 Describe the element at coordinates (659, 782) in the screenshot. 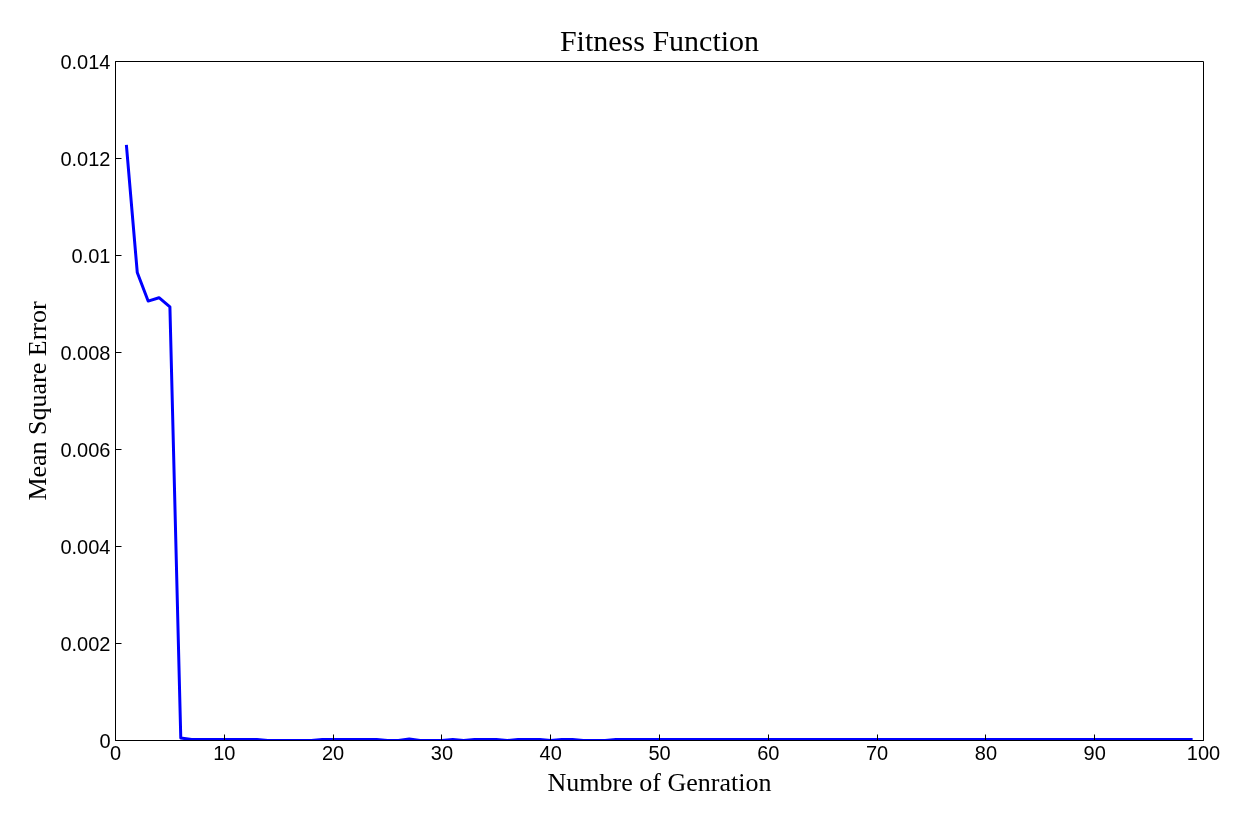

I see `x-axis-title: Numbre of Genration` at that location.